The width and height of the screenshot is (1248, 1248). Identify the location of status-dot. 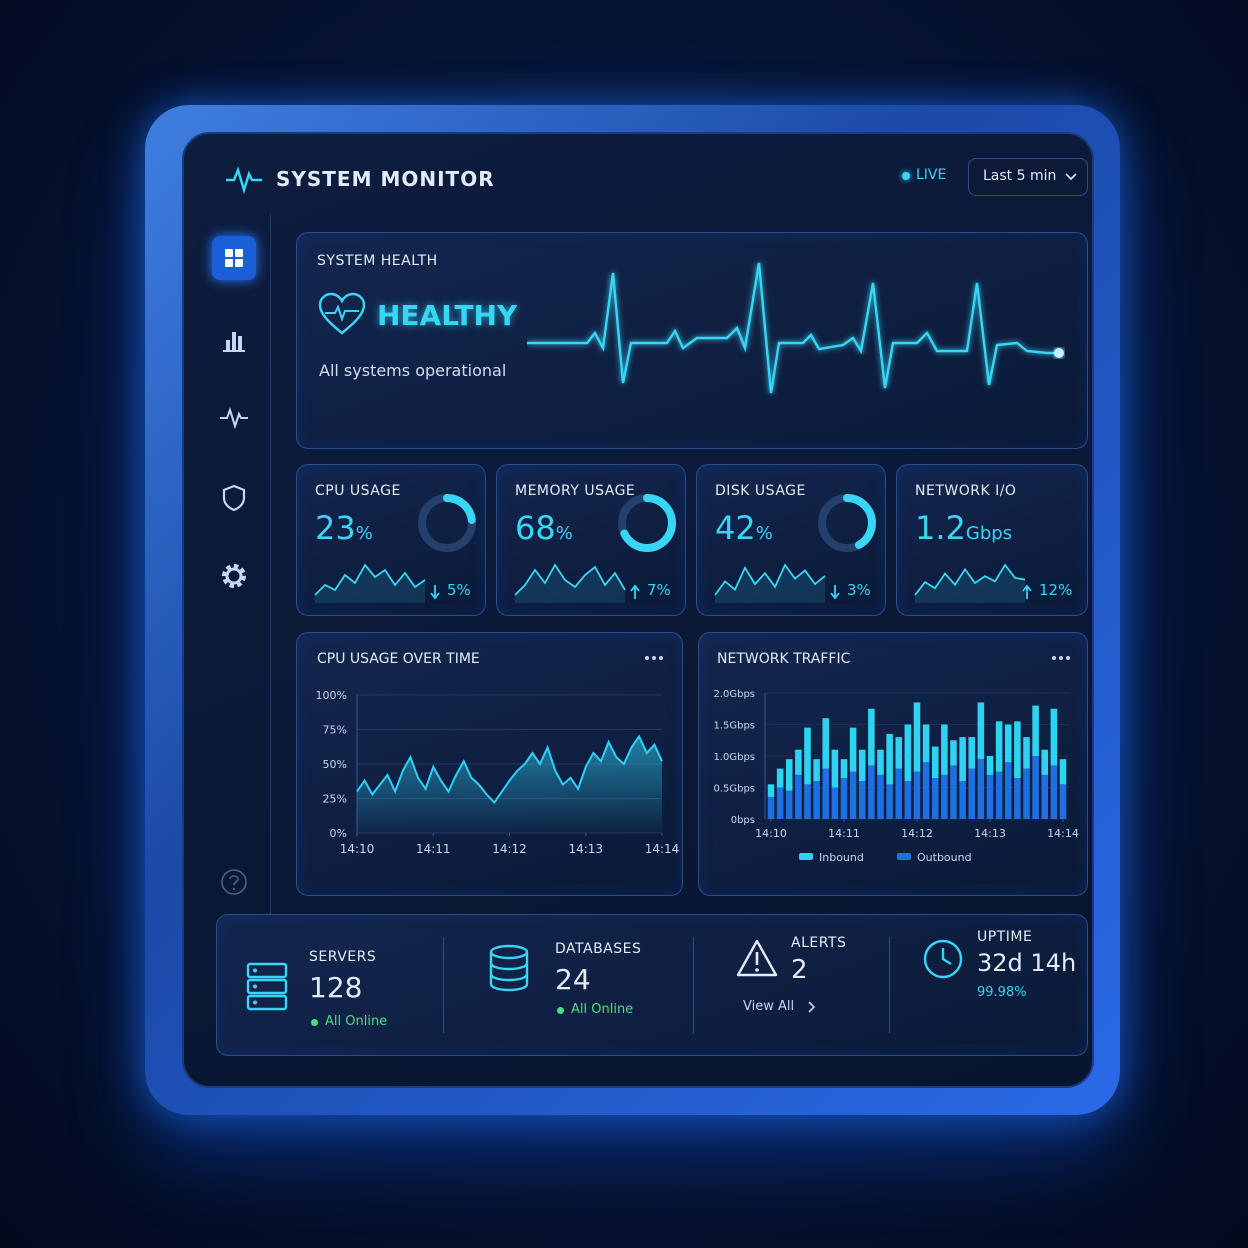
(314, 1022).